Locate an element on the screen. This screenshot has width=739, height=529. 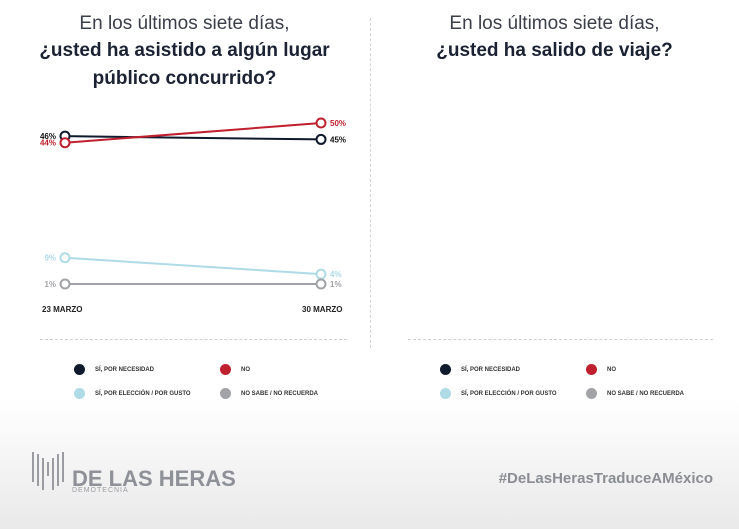
chart-title-line3: público concurrido? is located at coordinates (184, 78).